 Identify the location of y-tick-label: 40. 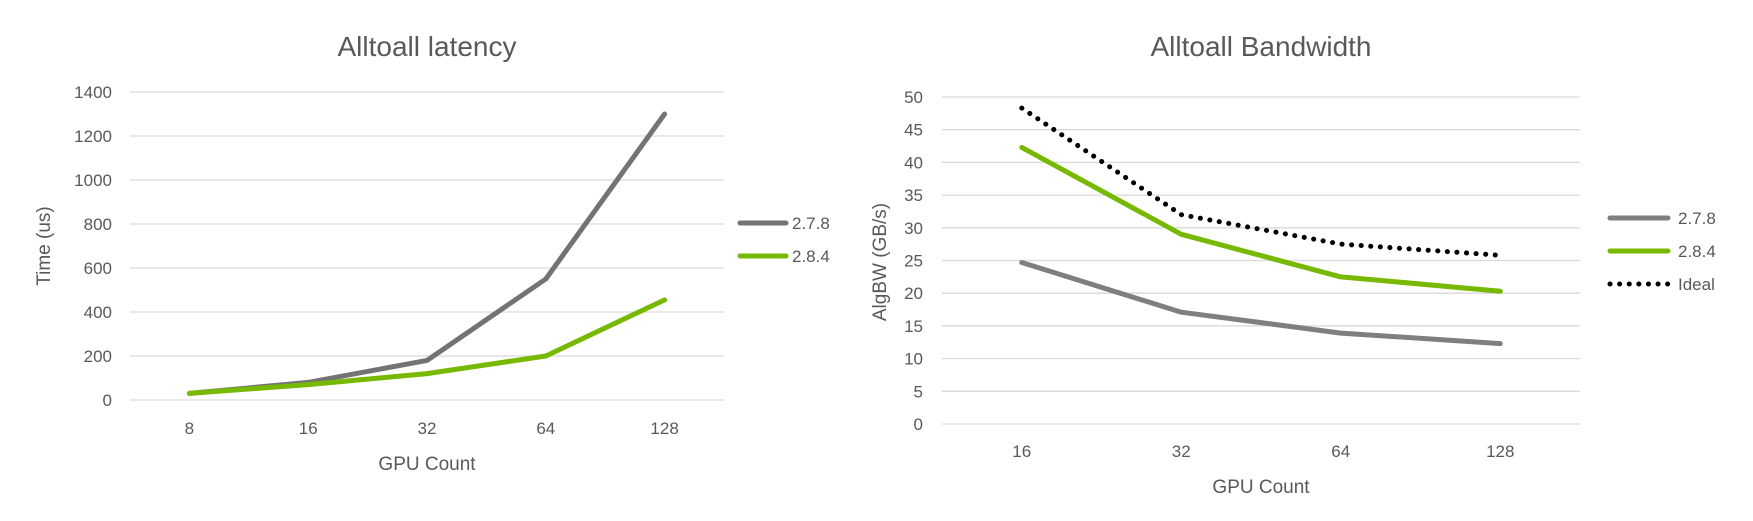
(913, 162).